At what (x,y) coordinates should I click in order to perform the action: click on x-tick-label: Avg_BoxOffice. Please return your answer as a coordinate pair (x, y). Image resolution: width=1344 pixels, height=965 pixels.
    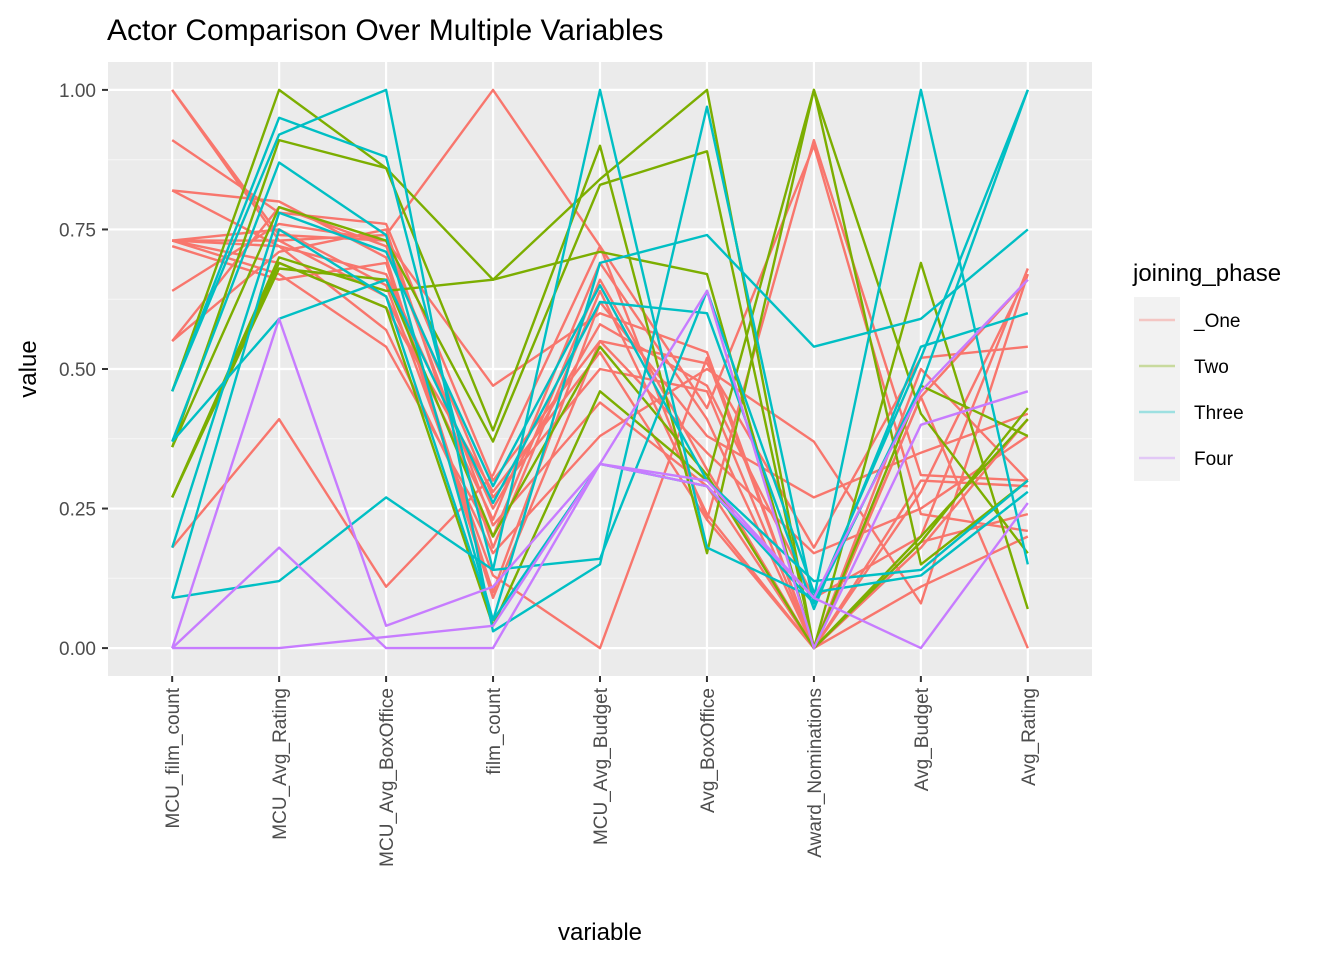
    Looking at the image, I should click on (708, 750).